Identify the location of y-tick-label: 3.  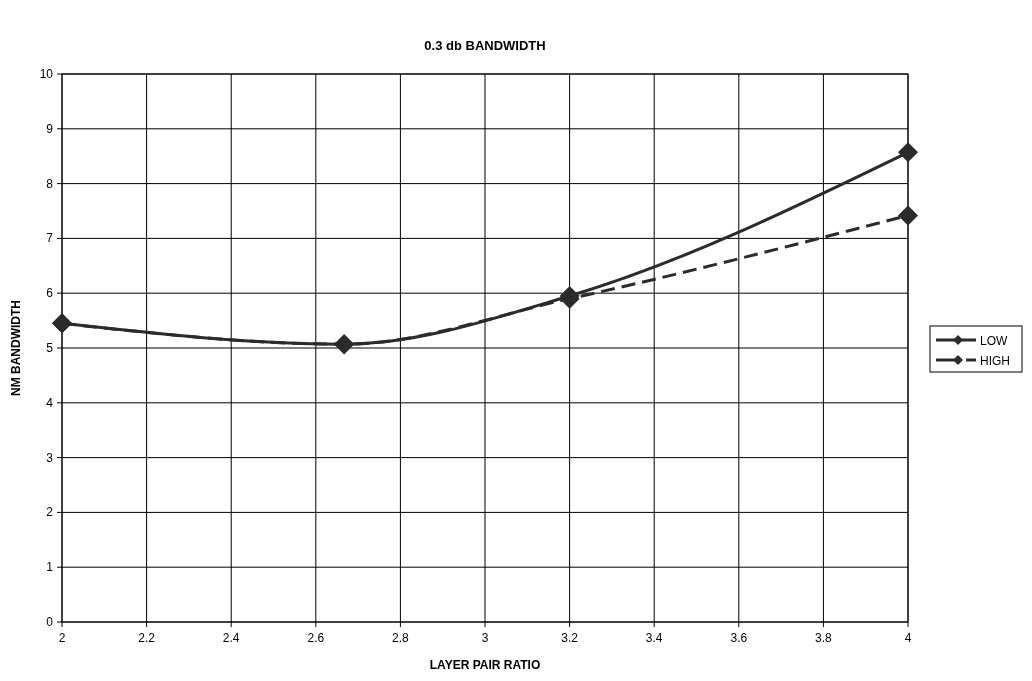
(50, 457).